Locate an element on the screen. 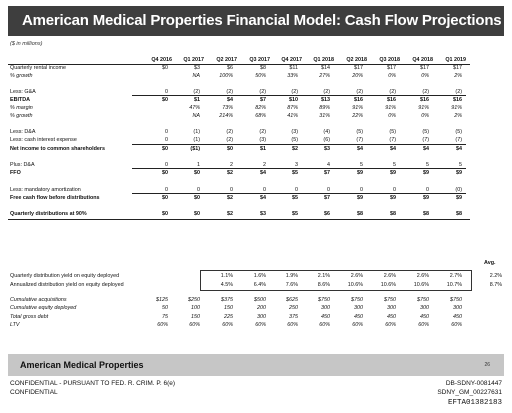 Image resolution: width=512 pixels, height=413 pixels. table-cell: 75 is located at coordinates (165, 317).